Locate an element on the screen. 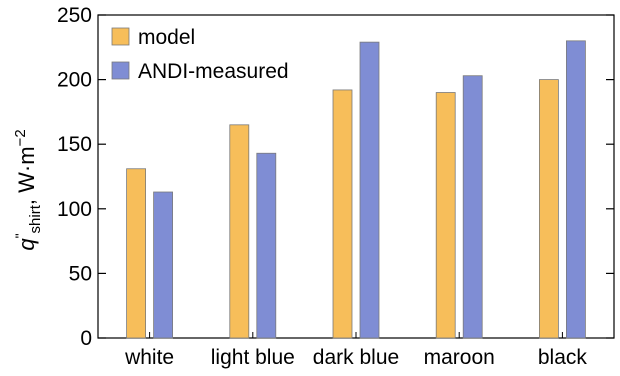 Image resolution: width=620 pixels, height=376 pixels. bar-andi-measured-maroon is located at coordinates (472, 207).